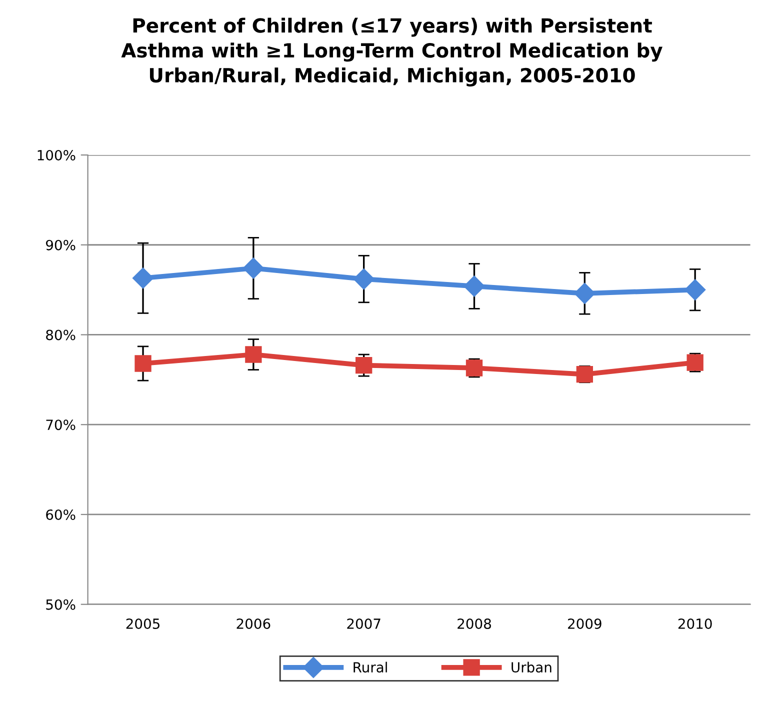  Describe the element at coordinates (61, 604) in the screenshot. I see `y-tick-label: 50%` at that location.